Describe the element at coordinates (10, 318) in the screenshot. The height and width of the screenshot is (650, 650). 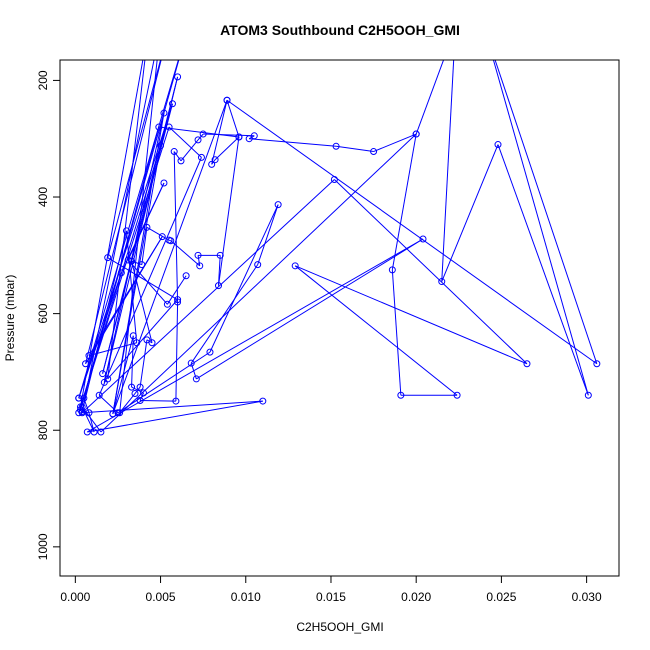
I see `y-axis-label: Pressure (mbar)` at that location.